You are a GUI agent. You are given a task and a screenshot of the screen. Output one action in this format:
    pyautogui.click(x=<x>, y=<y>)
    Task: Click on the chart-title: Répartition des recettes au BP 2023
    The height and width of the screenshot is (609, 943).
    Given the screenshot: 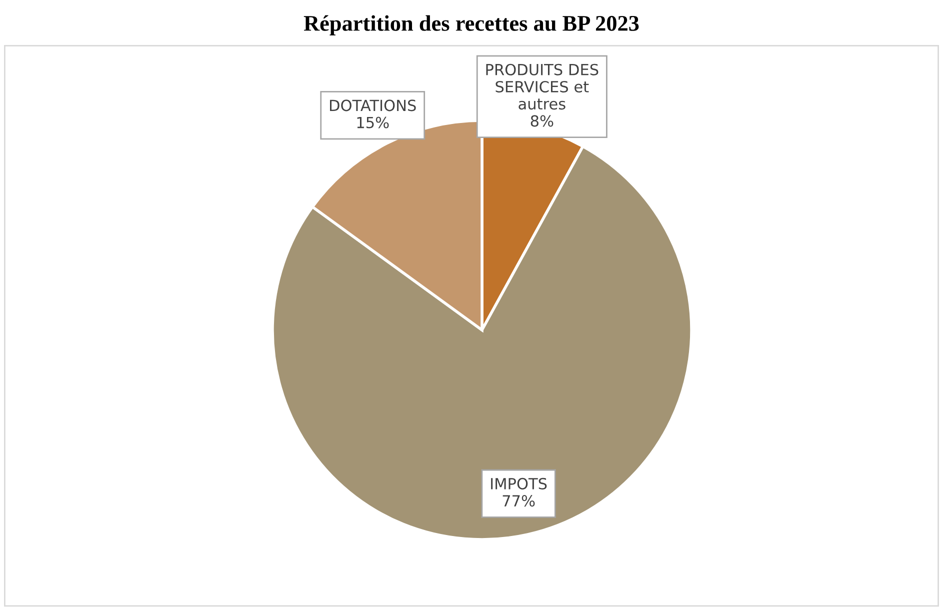 What is the action you would take?
    pyautogui.click(x=471, y=25)
    